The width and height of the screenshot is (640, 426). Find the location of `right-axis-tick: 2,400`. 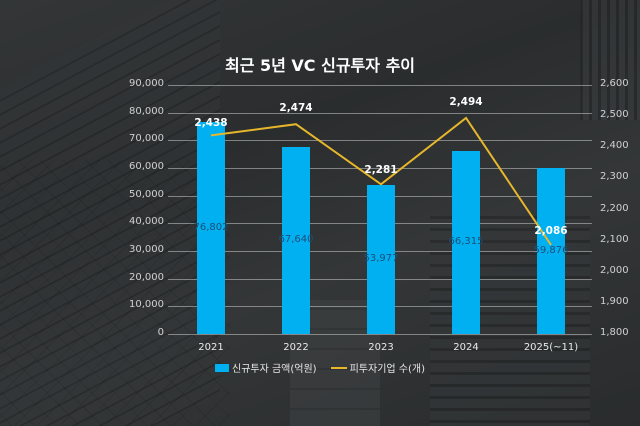

right-axis-tick: 2,400 is located at coordinates (614, 146).